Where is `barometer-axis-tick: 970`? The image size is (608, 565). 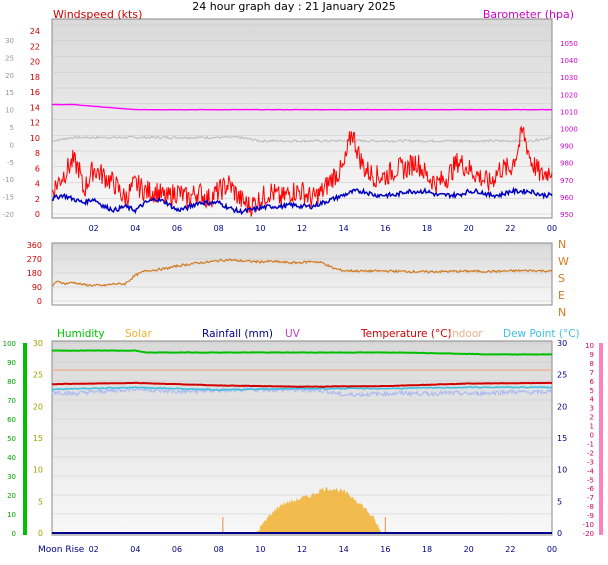
barometer-axis-tick: 970 is located at coordinates (566, 181).